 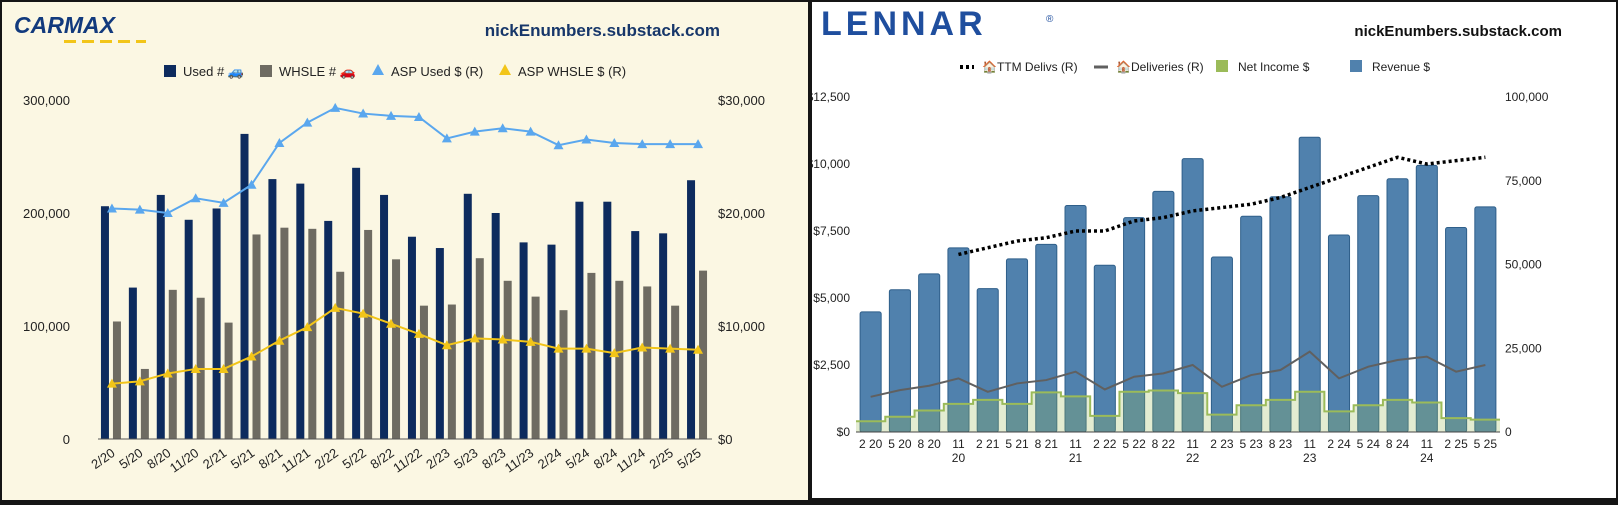 What do you see at coordinates (437, 458) in the screenshot?
I see `x-tick-label: 2/23` at bounding box center [437, 458].